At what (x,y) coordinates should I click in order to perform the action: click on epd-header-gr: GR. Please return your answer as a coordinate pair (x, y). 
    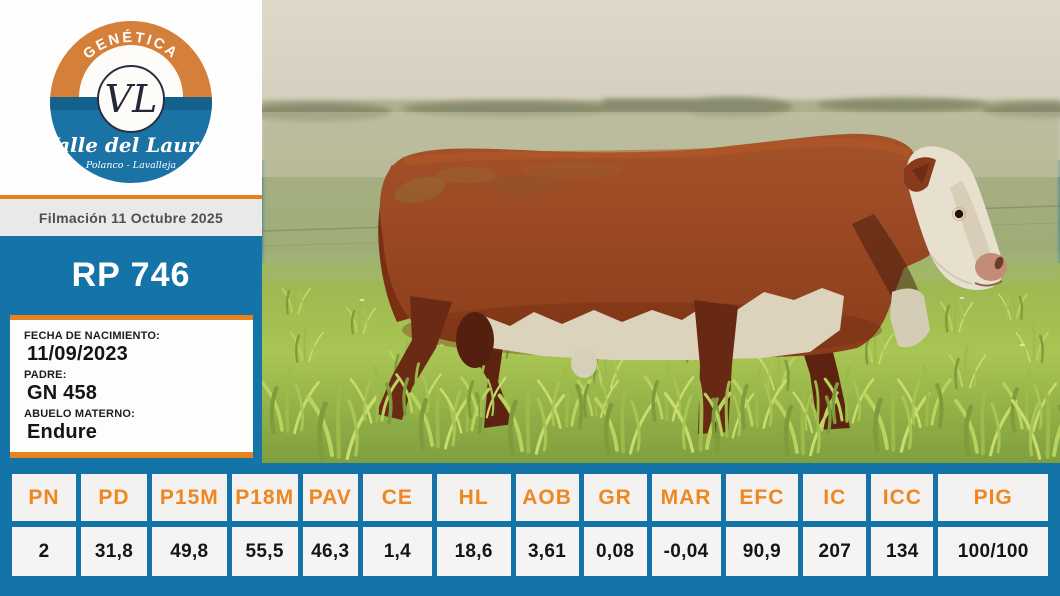
    Looking at the image, I should click on (615, 497).